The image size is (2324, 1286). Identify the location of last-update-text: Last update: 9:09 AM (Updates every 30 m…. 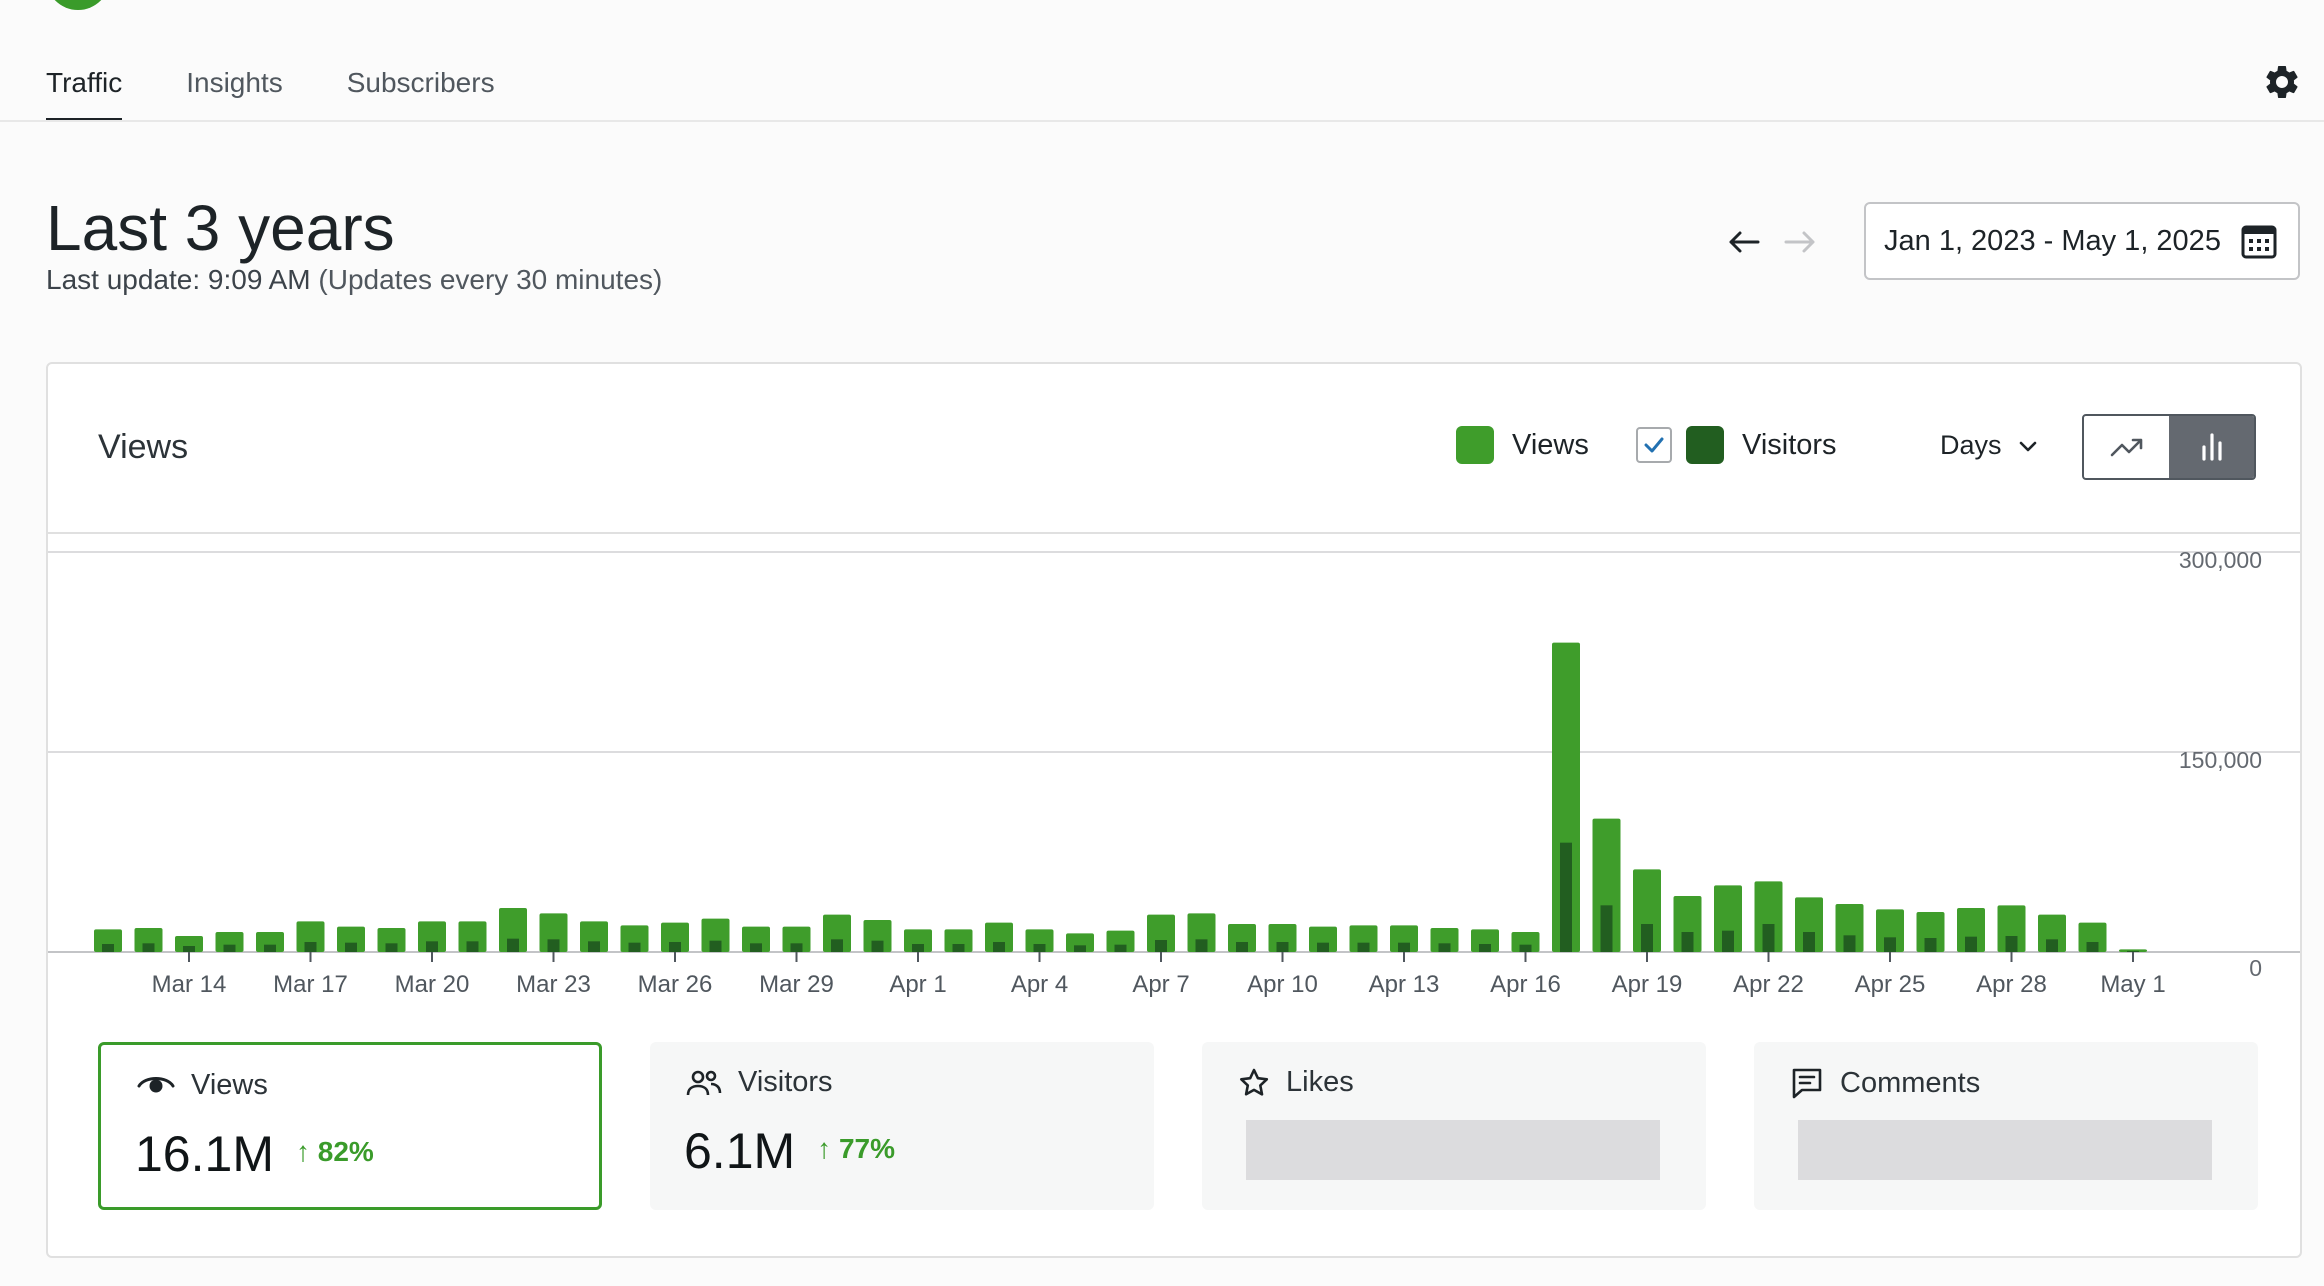
(354, 280).